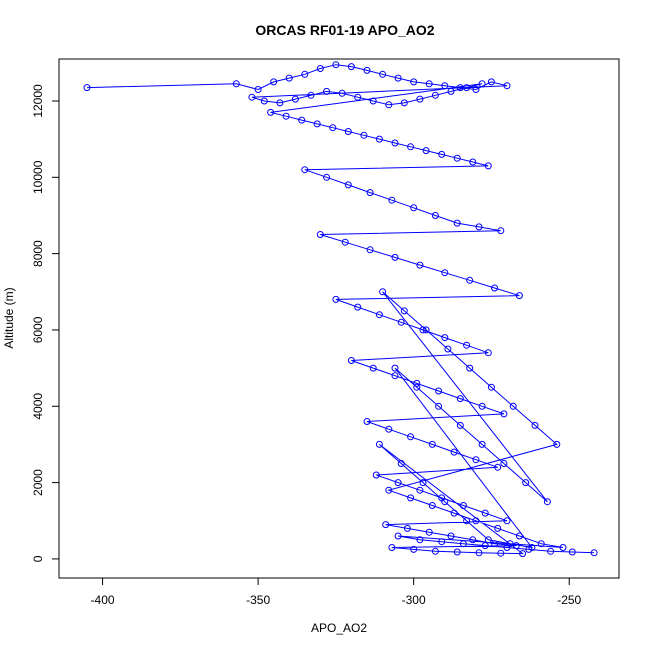 The width and height of the screenshot is (650, 650). Describe the element at coordinates (38, 329) in the screenshot. I see `y-tick-label: 6000` at that location.